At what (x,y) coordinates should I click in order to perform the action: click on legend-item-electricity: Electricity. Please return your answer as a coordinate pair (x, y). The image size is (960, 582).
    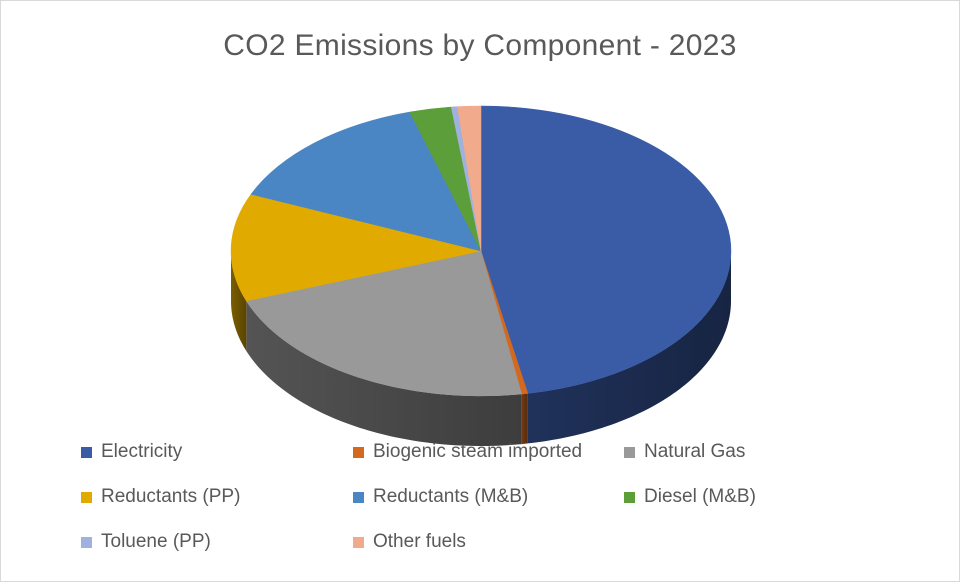
    Looking at the image, I should click on (131, 452).